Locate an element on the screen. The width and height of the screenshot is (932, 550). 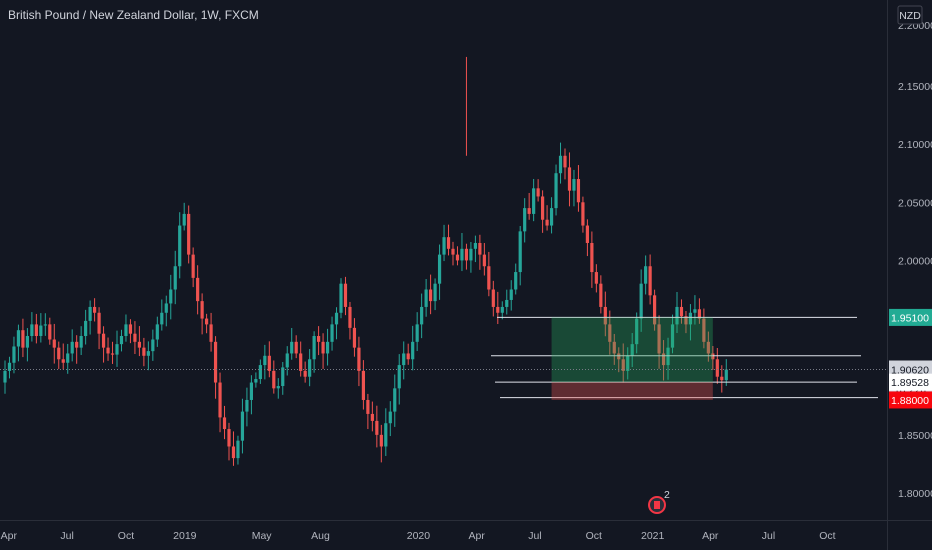
target-price-label: 1.95100 is located at coordinates (910, 318).